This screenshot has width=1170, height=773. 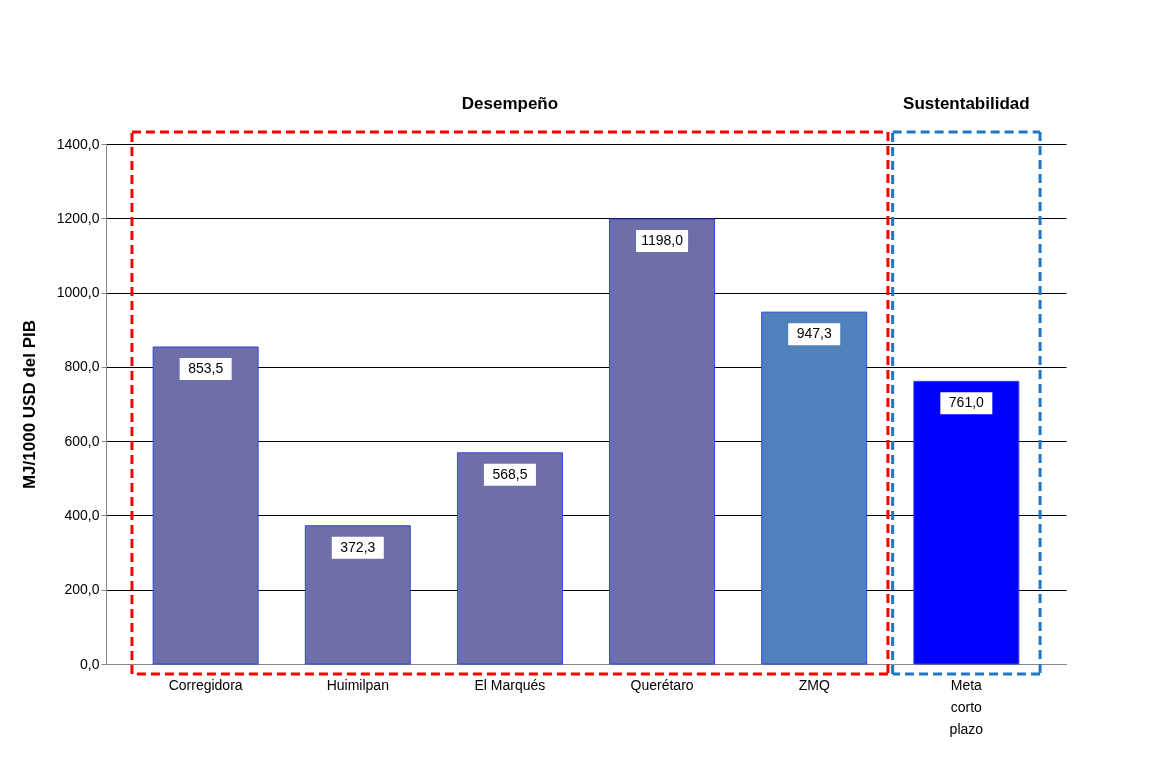 What do you see at coordinates (662, 684) in the screenshot?
I see `x-tick-label: Querétaro` at bounding box center [662, 684].